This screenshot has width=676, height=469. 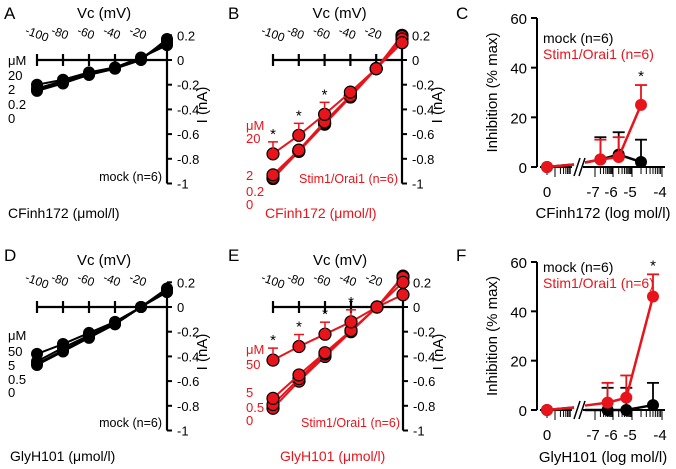 What do you see at coordinates (619, 407) in the screenshot?
I see `series-line` at bounding box center [619, 407].